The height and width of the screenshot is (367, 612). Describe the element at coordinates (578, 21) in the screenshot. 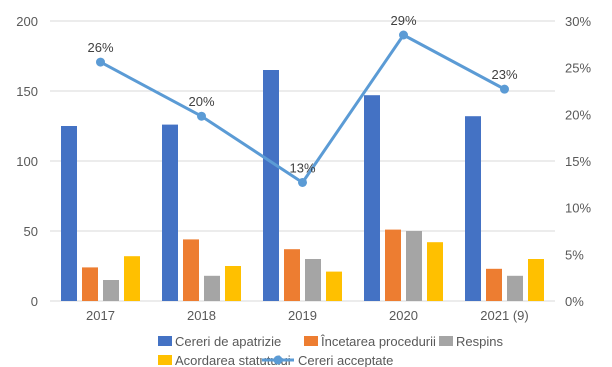

I see `right-tick-label: 30%` at that location.